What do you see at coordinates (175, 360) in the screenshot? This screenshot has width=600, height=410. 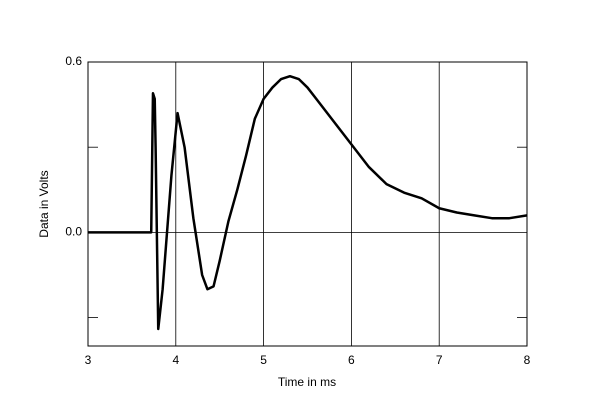 I see `x-tick-label: 4` at bounding box center [175, 360].